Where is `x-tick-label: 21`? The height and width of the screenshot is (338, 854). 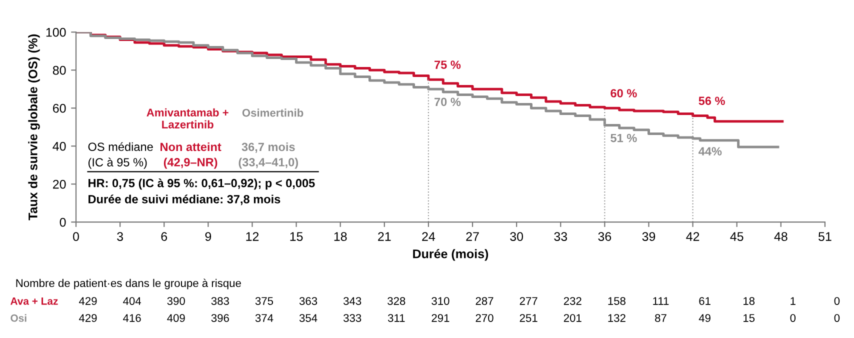
x-tick-label: 21 is located at coordinates (384, 236).